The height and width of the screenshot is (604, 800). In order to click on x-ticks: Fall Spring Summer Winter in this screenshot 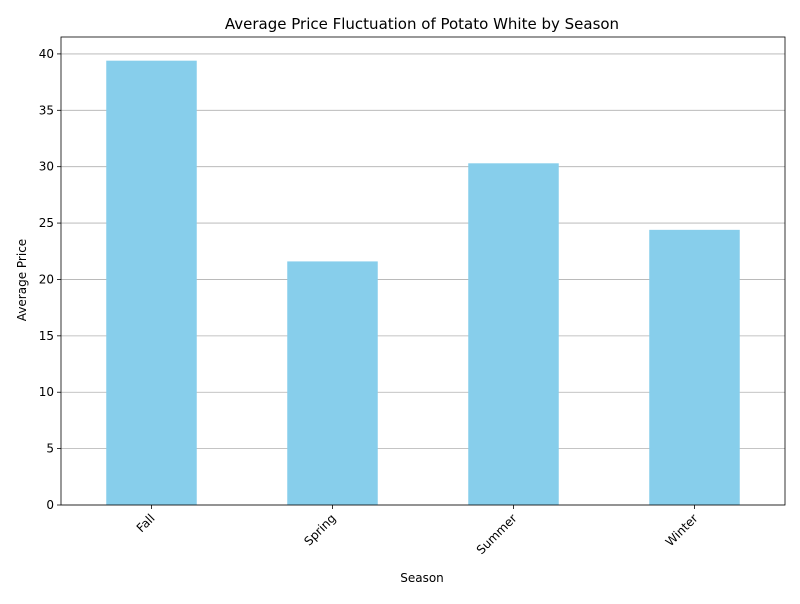, I will do `click(417, 531)`.